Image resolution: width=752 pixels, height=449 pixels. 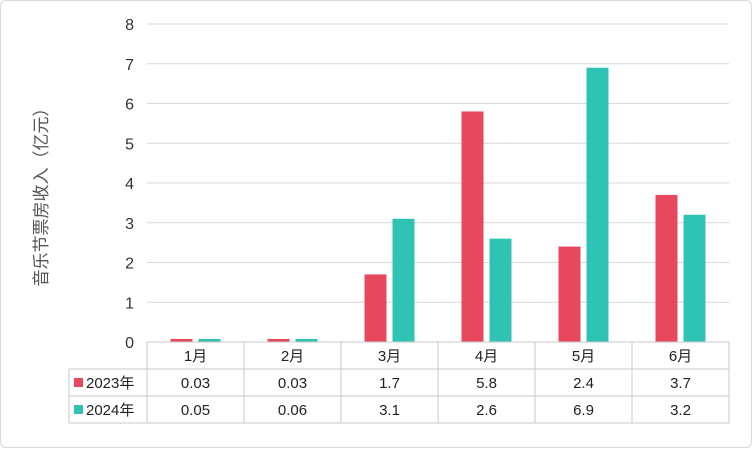 I want to click on legend-series-name: 2023年, so click(x=110, y=383).